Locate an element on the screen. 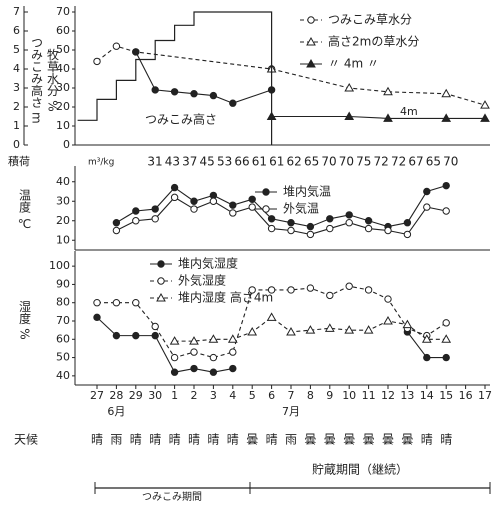 The height and width of the screenshot is (508, 498). x-tick-label: 30 is located at coordinates (155, 395).